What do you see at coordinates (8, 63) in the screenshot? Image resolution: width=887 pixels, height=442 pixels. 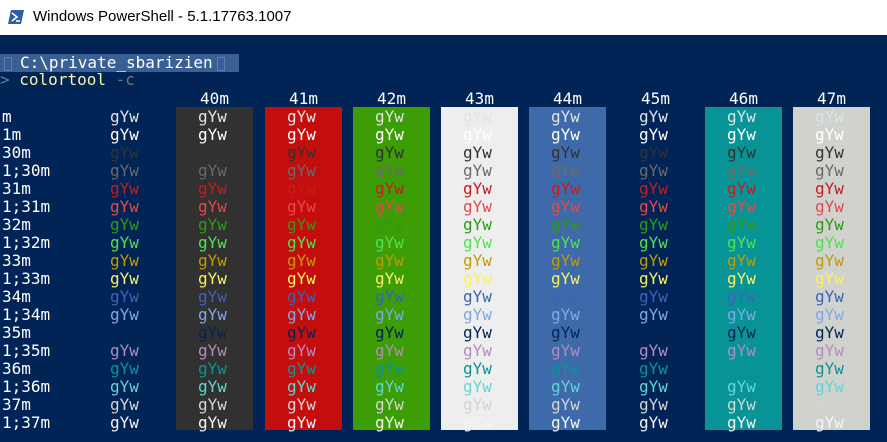 I see `prompt-marker-icon` at bounding box center [8, 63].